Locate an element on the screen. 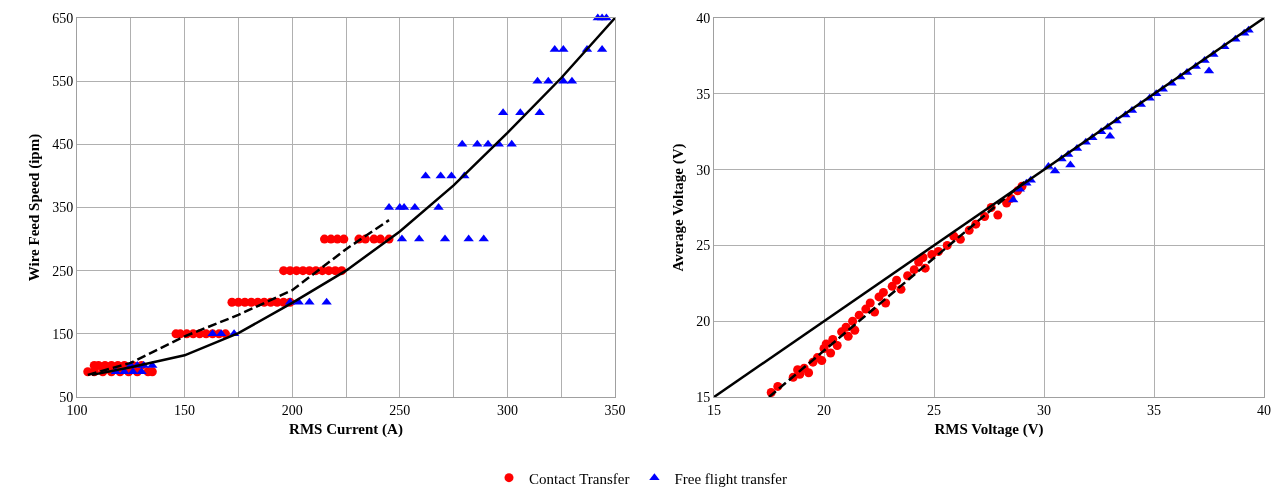 The width and height of the screenshot is (1281, 500). y-tick-label: 450 is located at coordinates (63, 145).